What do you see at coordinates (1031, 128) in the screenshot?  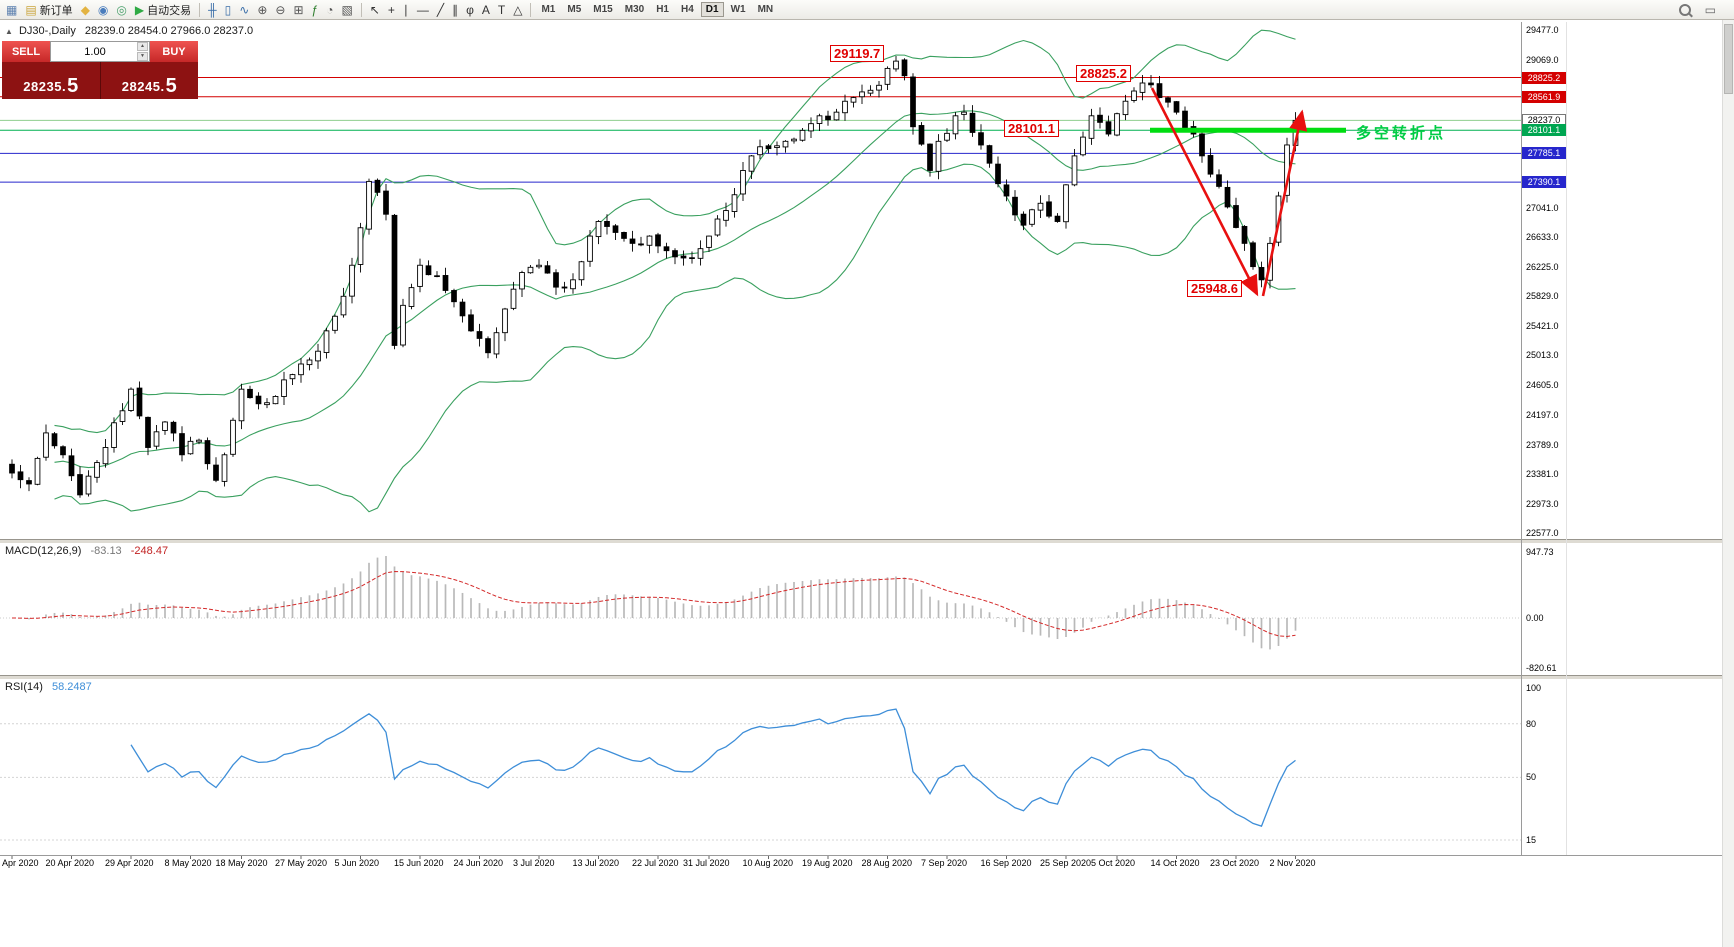 I see `price-annotation-28101.1: 28101.1` at bounding box center [1031, 128].